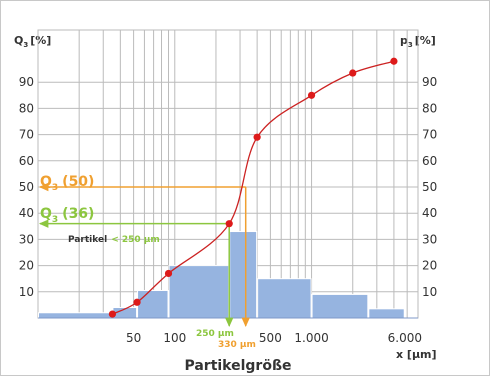  Describe the element at coordinates (429, 213) in the screenshot. I see `right-tick-40: 40` at that location.